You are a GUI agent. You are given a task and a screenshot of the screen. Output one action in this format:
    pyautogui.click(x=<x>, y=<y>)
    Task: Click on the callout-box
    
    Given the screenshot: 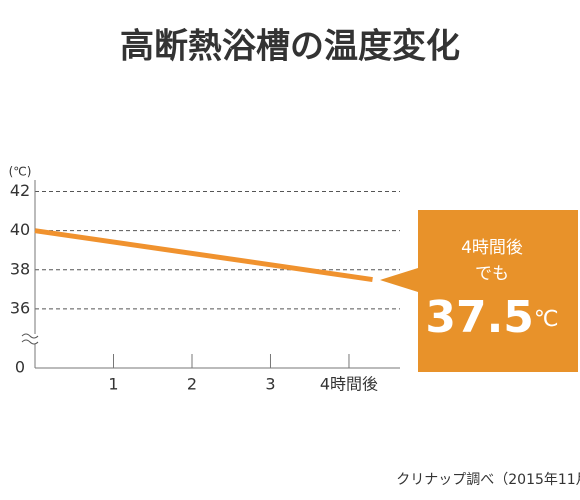 What is the action you would take?
    pyautogui.click(x=479, y=291)
    